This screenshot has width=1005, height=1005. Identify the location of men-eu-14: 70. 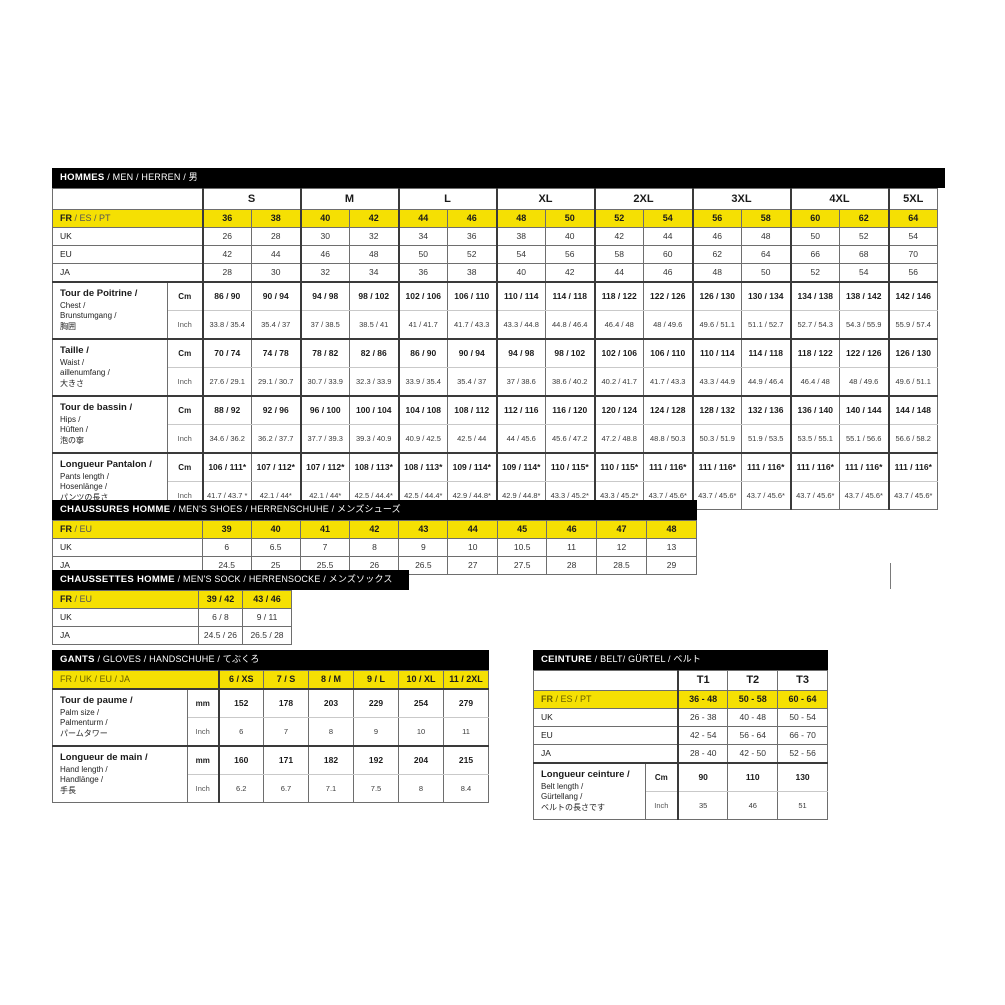
(912, 254).